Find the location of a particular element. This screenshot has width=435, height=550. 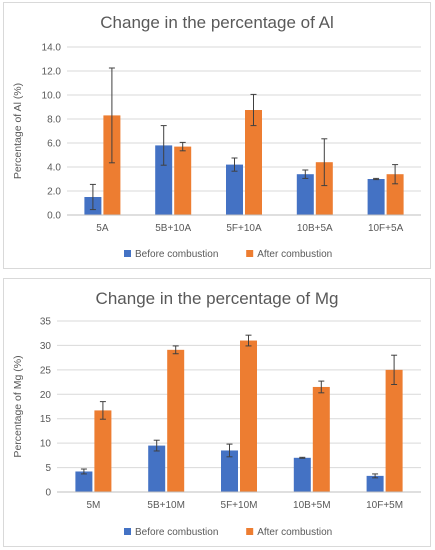

y-axis-title: Percentage of Al (%) is located at coordinates (18, 131).